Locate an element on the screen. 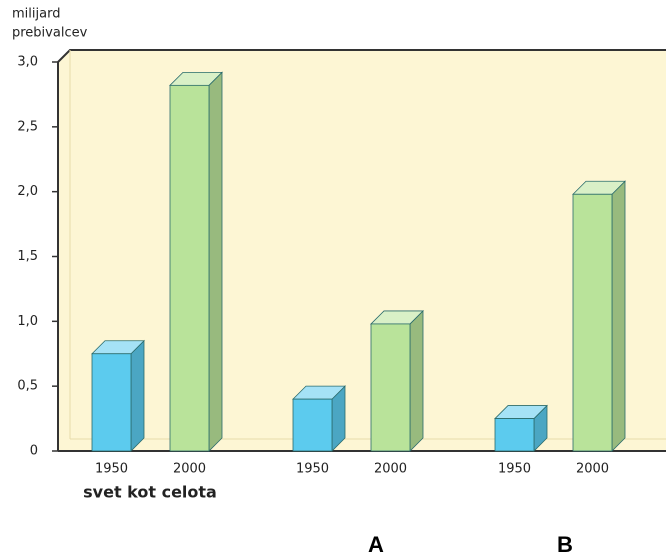 Image resolution: width=666 pixels, height=557 pixels. y-tick-label: 0 is located at coordinates (34, 451).